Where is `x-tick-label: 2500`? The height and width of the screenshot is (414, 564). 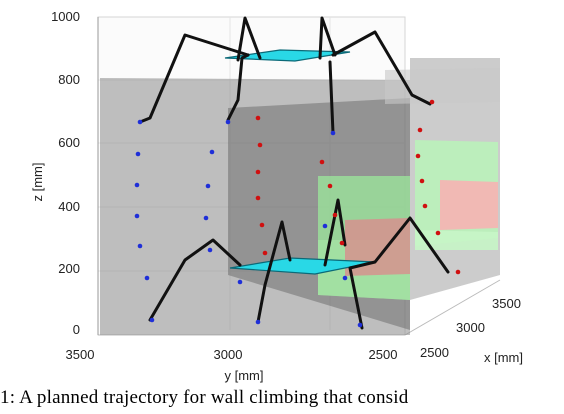 x-tick-label: 2500 is located at coordinates (434, 352).